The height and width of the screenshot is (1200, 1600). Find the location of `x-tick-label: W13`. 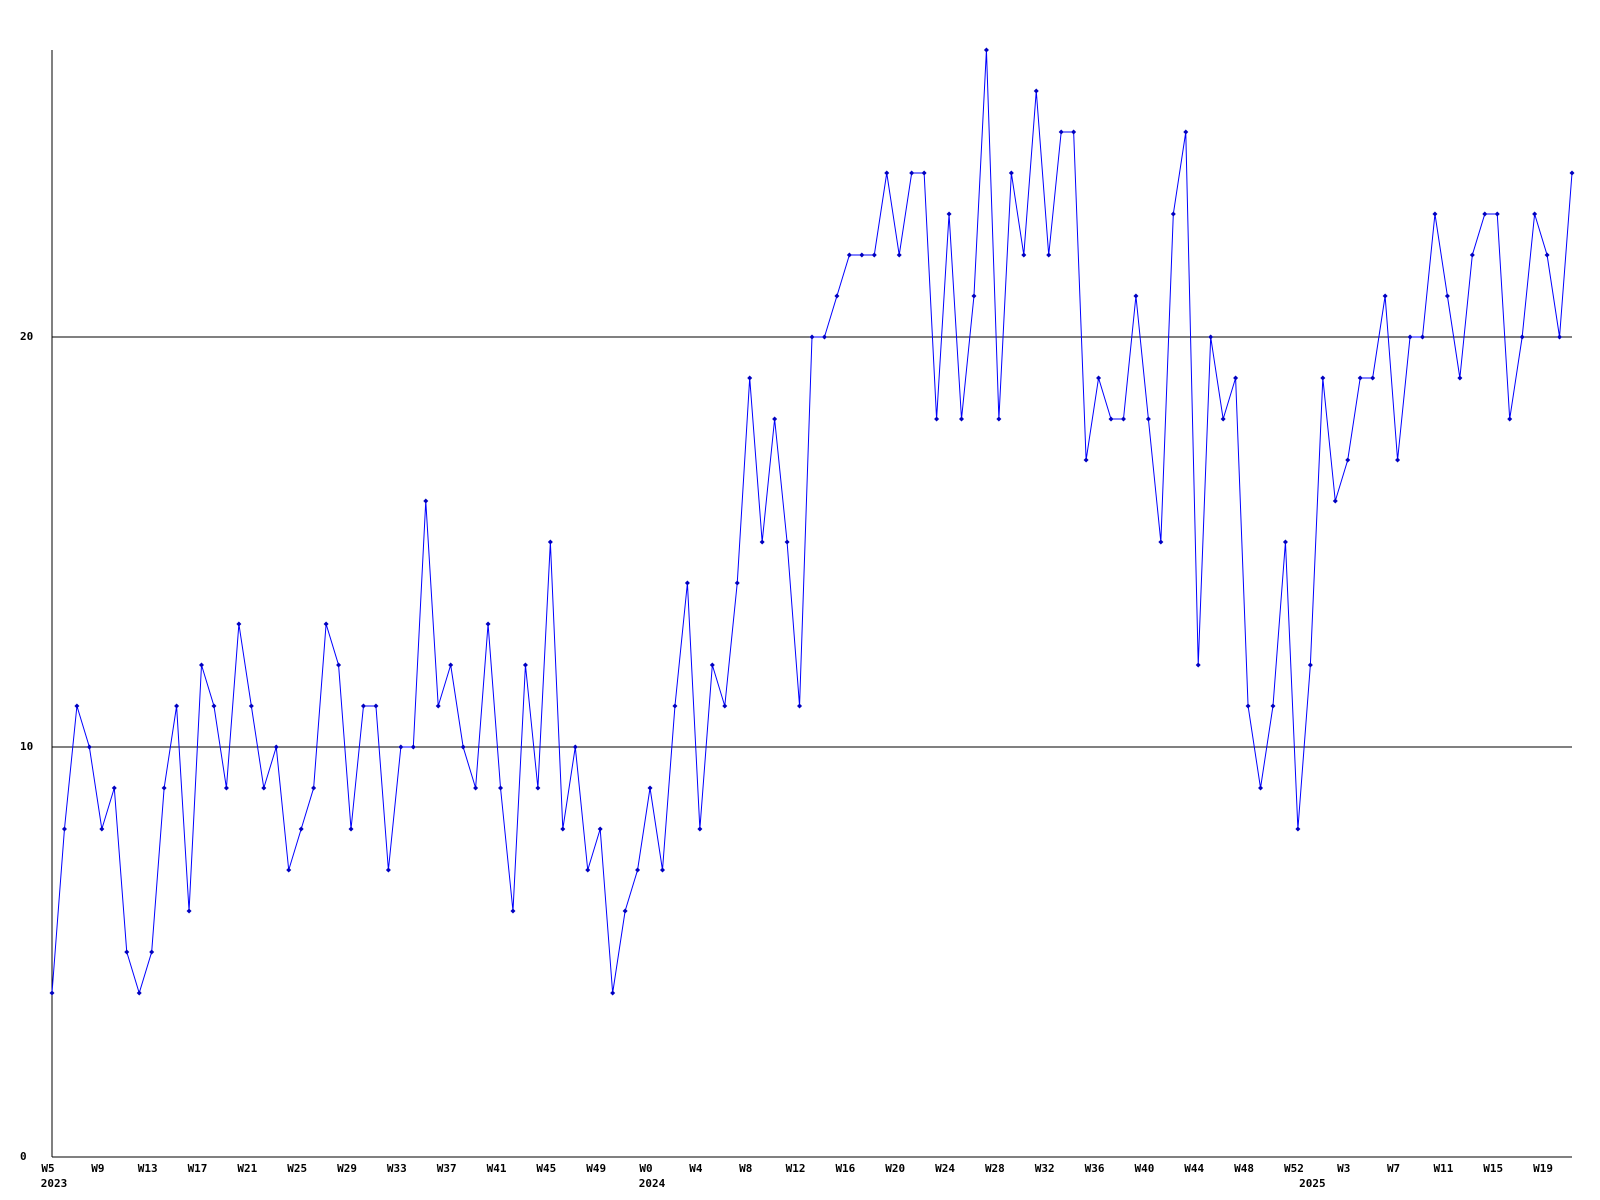

x-tick-label: W13 is located at coordinates (148, 1168).